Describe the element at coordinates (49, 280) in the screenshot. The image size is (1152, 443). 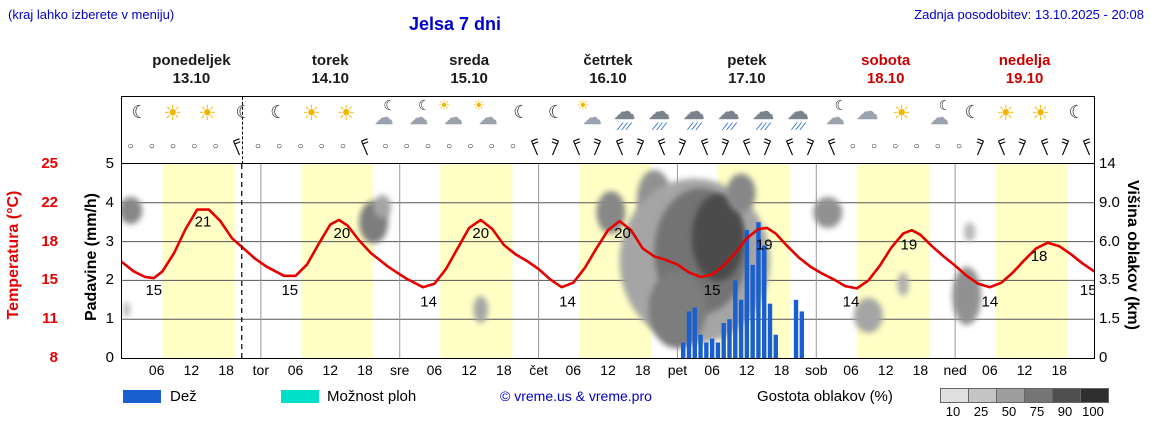
I see `temperature-tick-value: 15` at that location.